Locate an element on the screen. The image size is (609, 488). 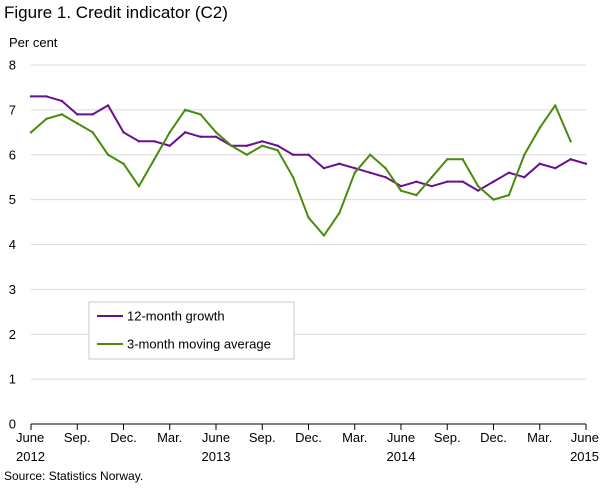
y-tick-label: 4 is located at coordinates (12, 244).